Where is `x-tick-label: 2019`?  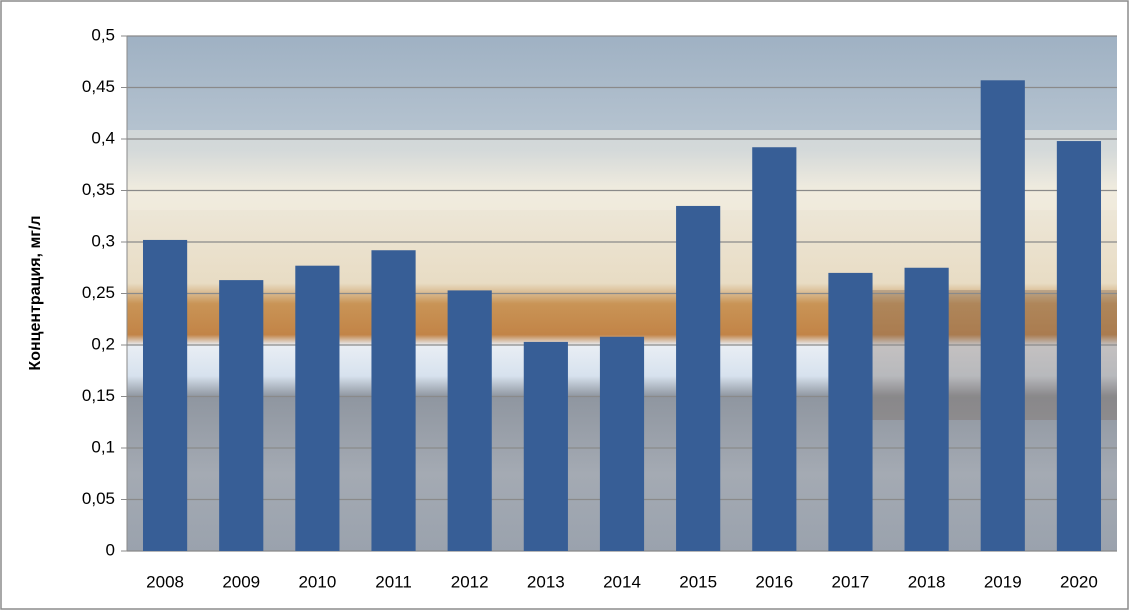 x-tick-label: 2019 is located at coordinates (1003, 581).